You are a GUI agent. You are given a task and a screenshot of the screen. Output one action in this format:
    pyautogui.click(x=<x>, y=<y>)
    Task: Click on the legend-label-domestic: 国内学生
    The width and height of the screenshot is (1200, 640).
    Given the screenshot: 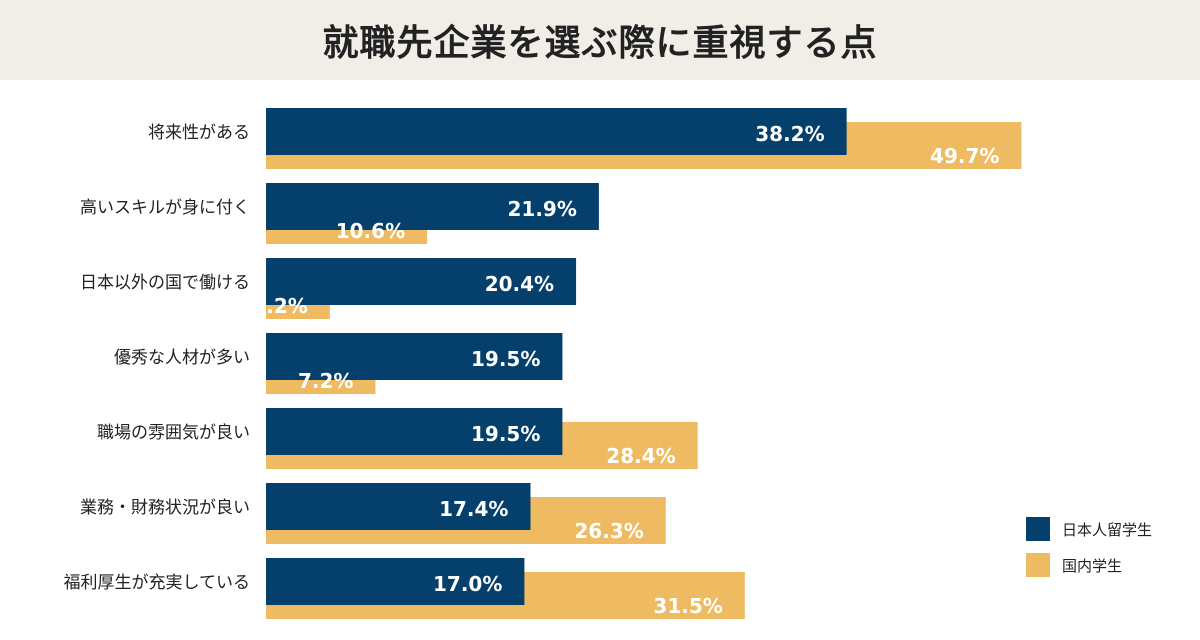 What is the action you would take?
    pyautogui.click(x=1092, y=565)
    